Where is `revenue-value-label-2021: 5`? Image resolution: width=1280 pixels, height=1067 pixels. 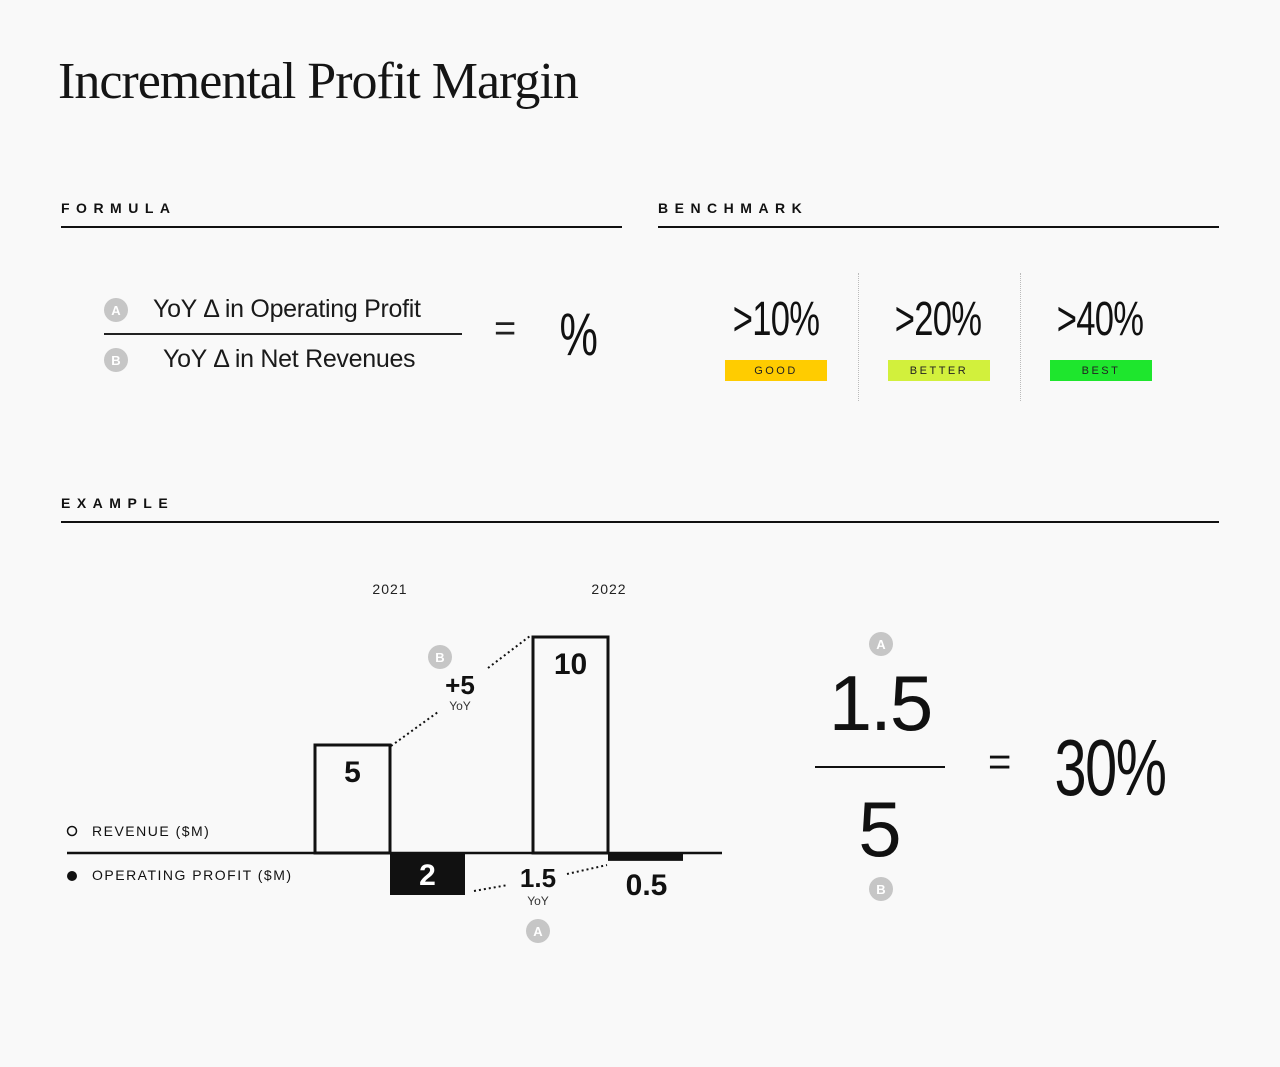 revenue-value-label-2021: 5 is located at coordinates (352, 772).